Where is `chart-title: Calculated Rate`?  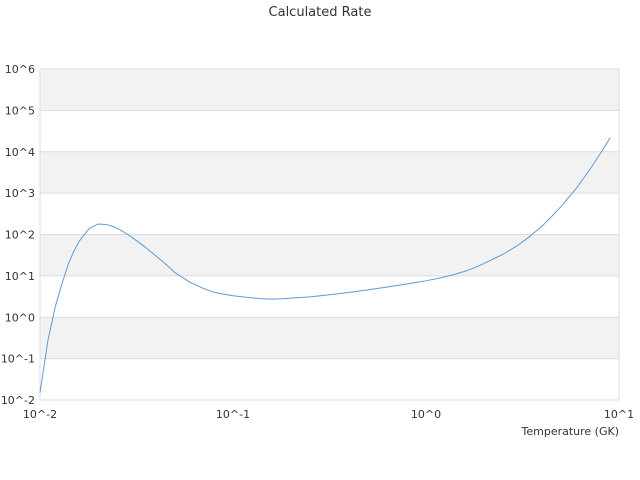 chart-title: Calculated Rate is located at coordinates (320, 12).